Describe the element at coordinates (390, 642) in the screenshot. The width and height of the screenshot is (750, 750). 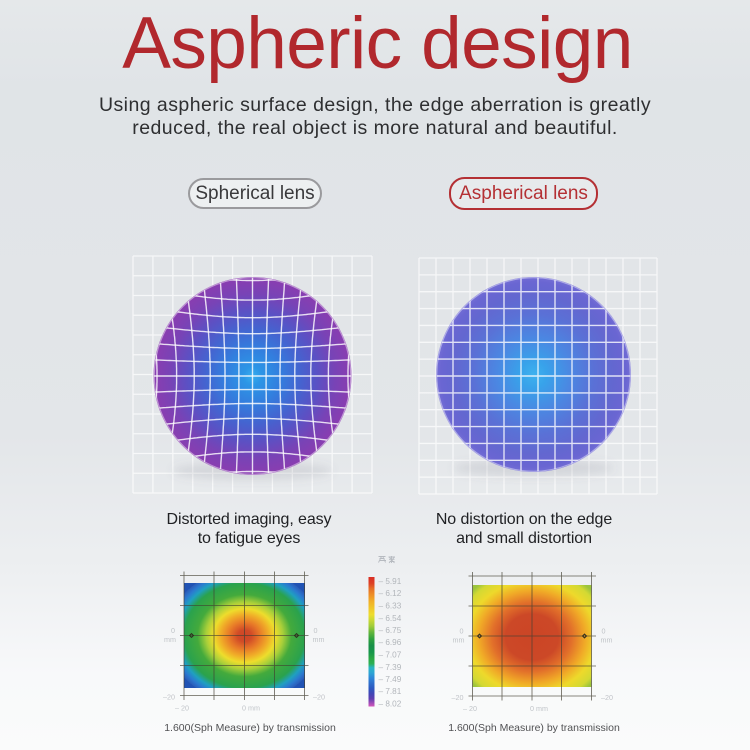
I see `svg-text: – 6.96` at that location.